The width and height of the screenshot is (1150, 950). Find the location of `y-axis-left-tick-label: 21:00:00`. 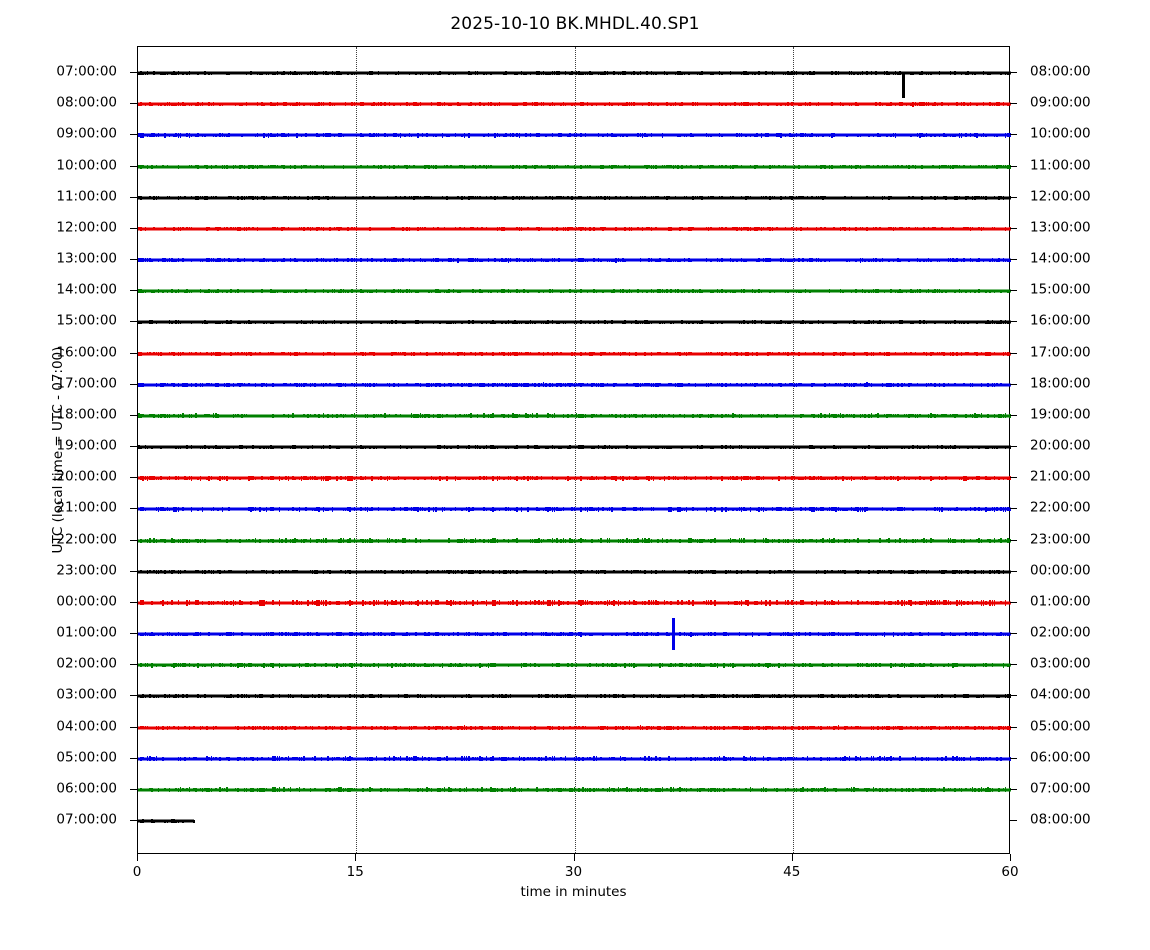

y-axis-left-tick-label: 21:00:00 is located at coordinates (86, 507).